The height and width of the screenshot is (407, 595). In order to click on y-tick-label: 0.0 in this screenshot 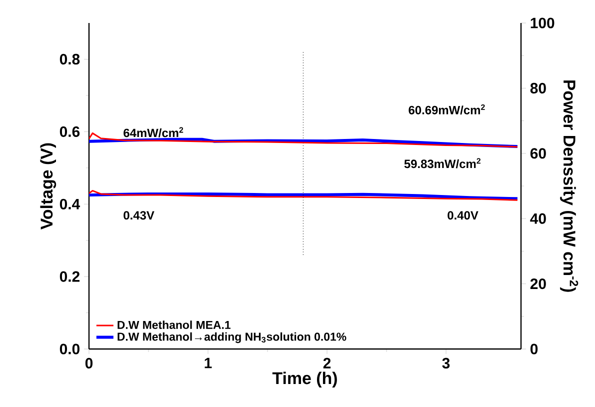, I will do `click(70, 349)`.